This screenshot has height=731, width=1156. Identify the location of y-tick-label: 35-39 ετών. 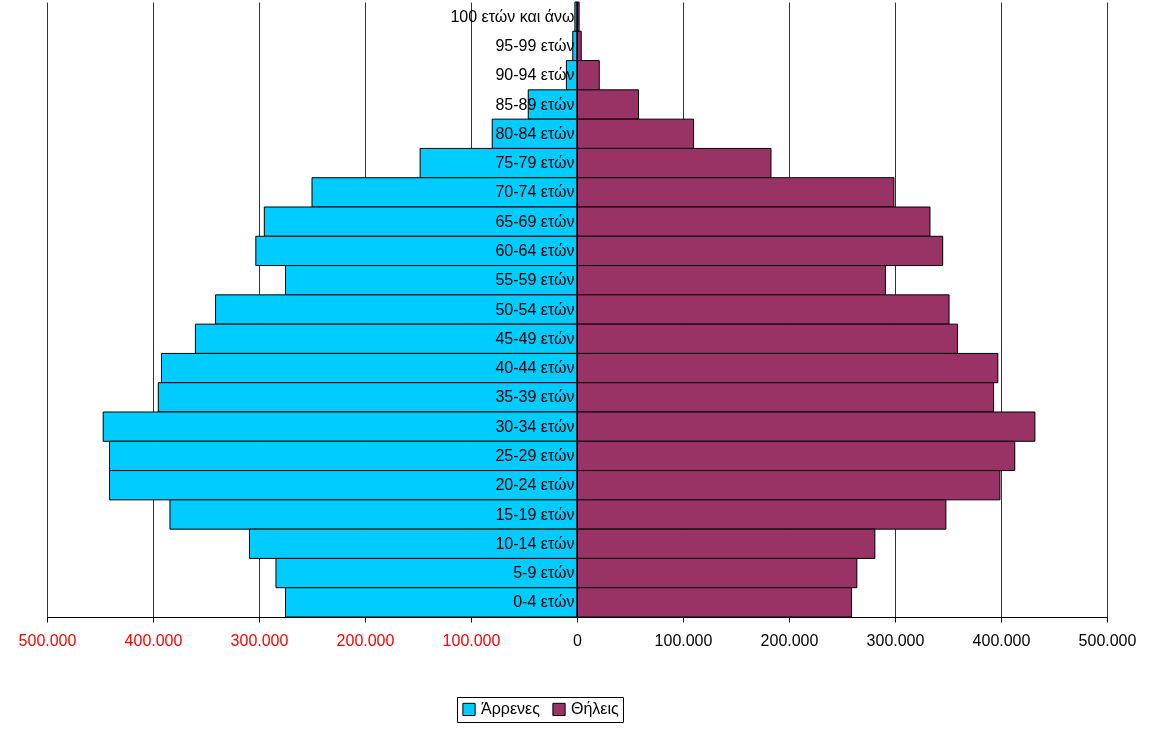
(535, 397).